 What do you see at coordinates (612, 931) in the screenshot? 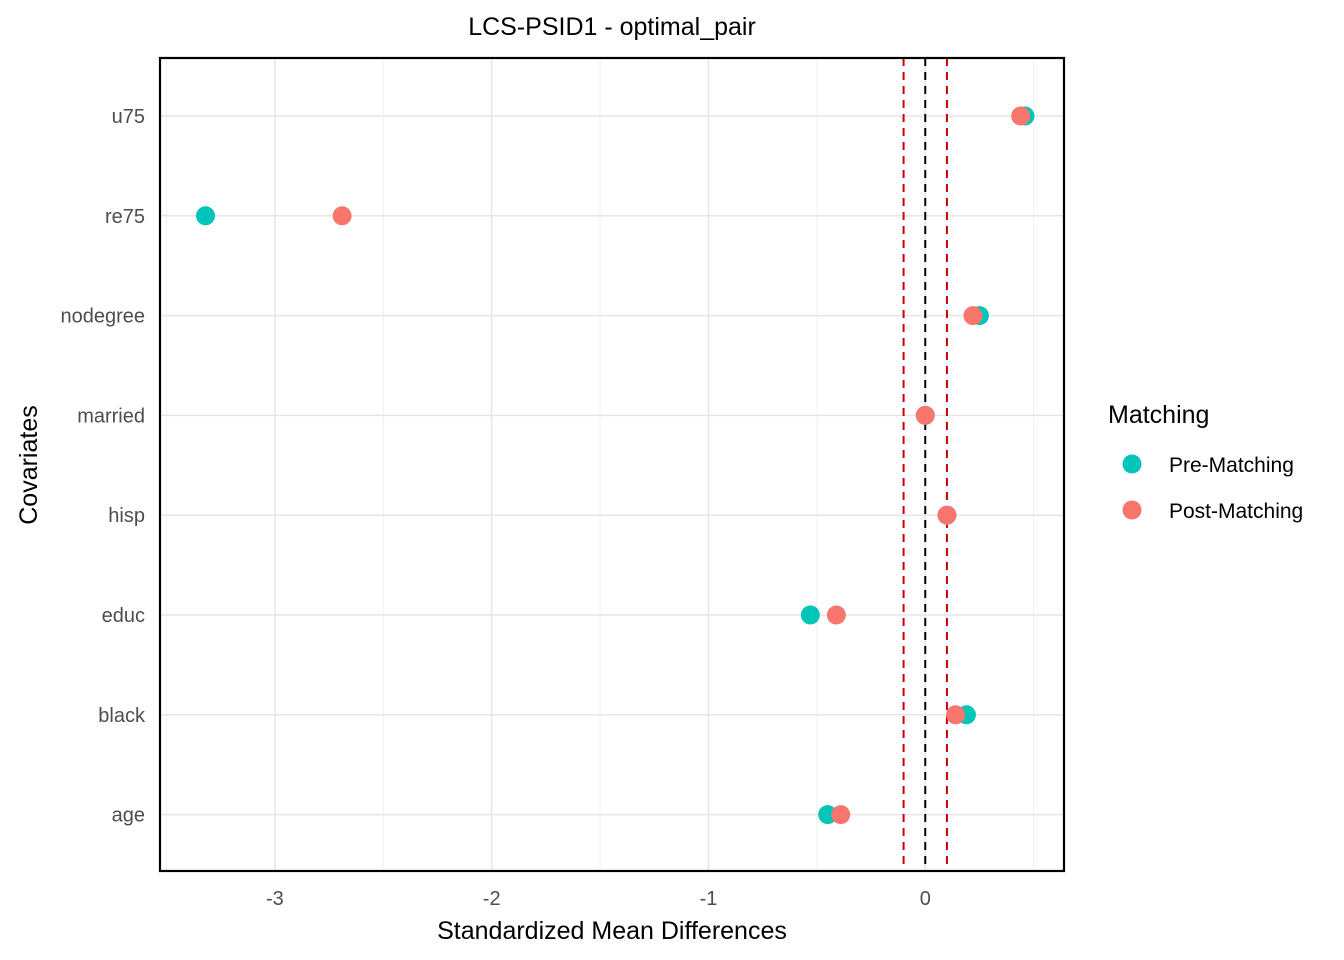
I see `x-axis-label: Standardized Mean Differences` at bounding box center [612, 931].